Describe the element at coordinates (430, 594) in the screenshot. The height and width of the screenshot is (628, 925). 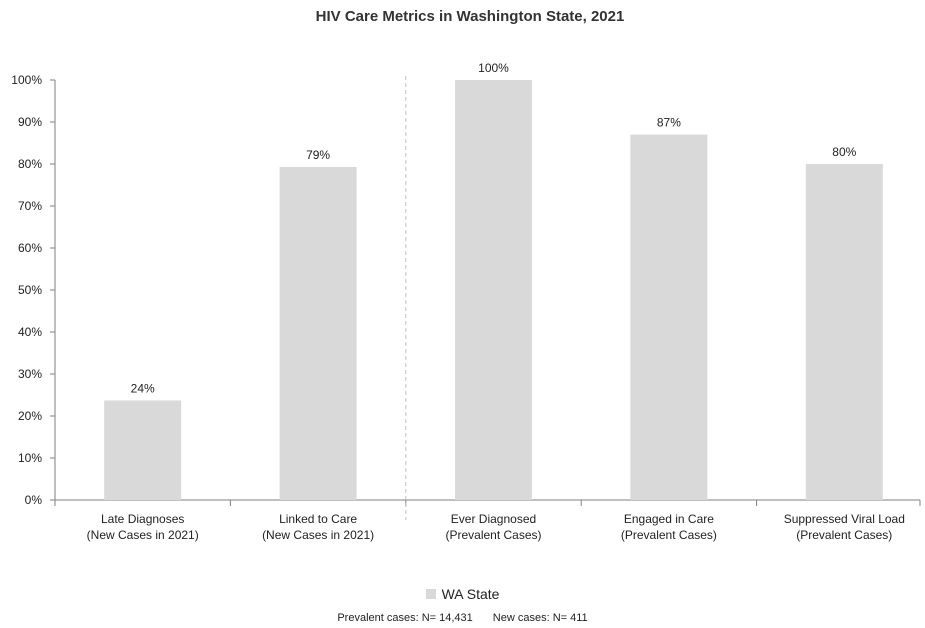
I see `legend-swatch` at that location.